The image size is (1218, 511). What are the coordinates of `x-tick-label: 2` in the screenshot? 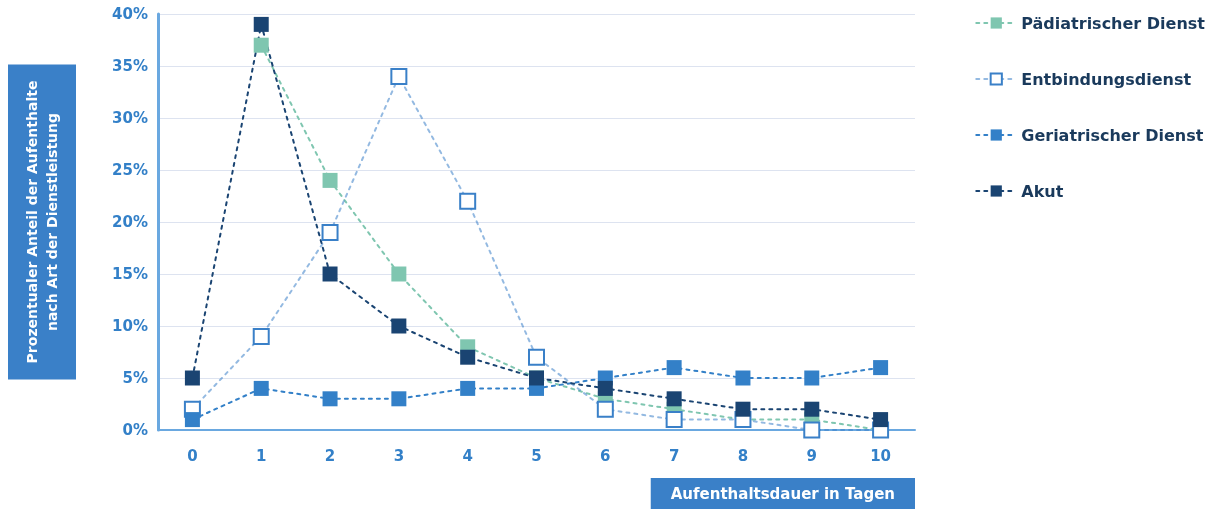 It's located at (330, 455).